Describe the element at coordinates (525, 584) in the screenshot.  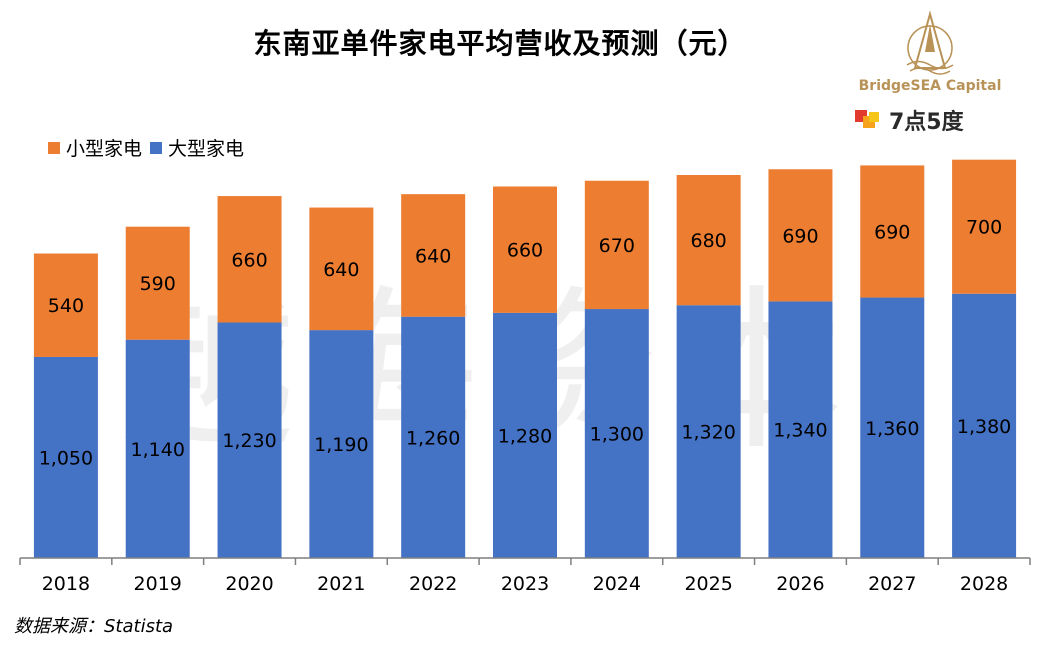
I see `x-tick-label: 2023` at that location.